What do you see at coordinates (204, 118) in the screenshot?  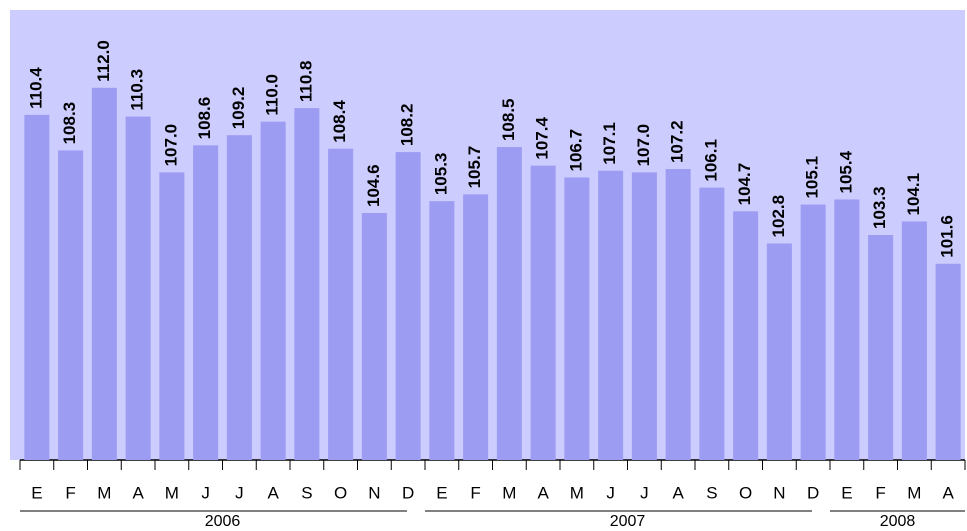 I see `data-label: 108.6` at bounding box center [204, 118].